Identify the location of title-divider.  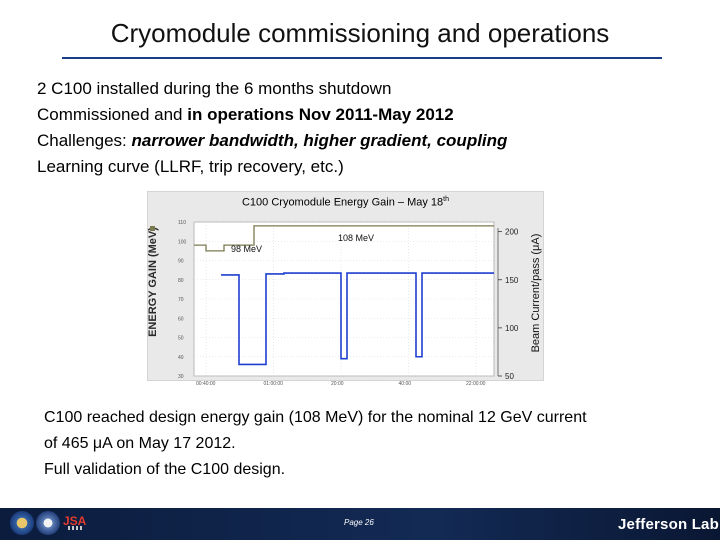
(362, 58).